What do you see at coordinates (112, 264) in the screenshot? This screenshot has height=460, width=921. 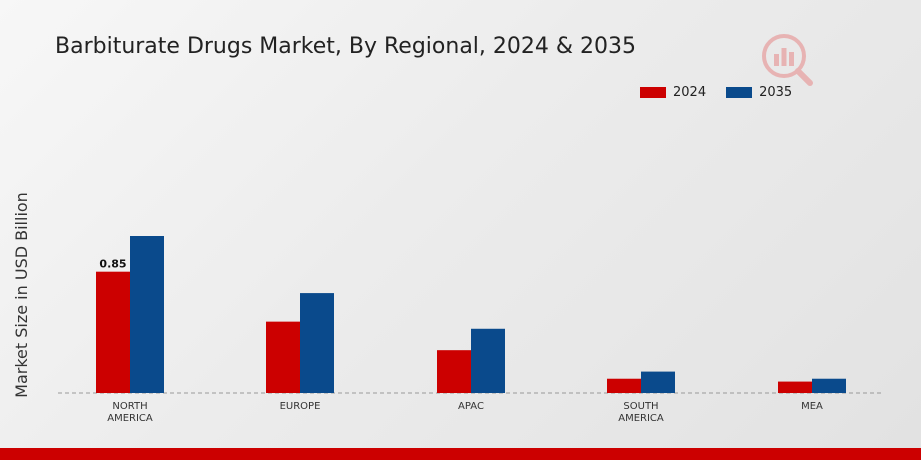 I see `data-label-0: 0.85` at bounding box center [112, 264].